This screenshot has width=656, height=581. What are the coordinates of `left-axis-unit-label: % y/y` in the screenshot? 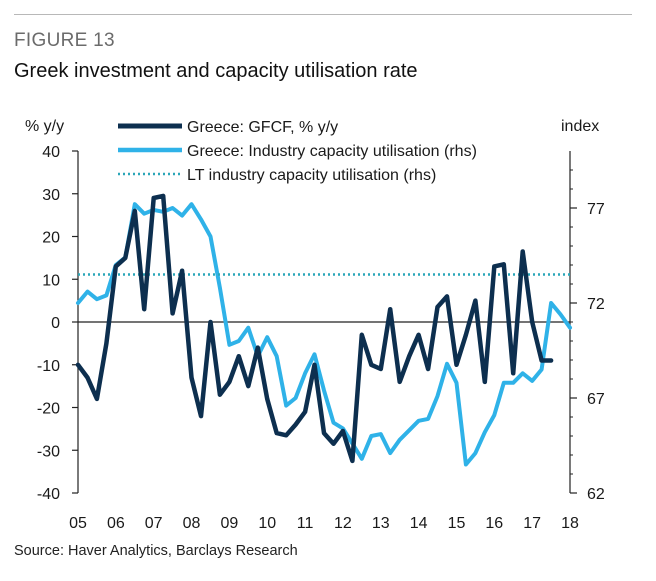 It's located at (44, 126).